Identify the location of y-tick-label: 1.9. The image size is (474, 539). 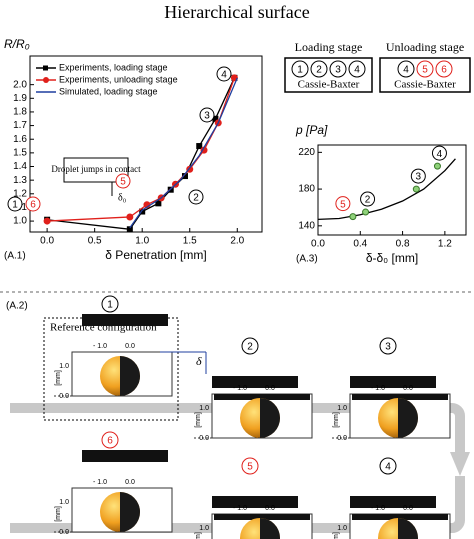
(20, 98).